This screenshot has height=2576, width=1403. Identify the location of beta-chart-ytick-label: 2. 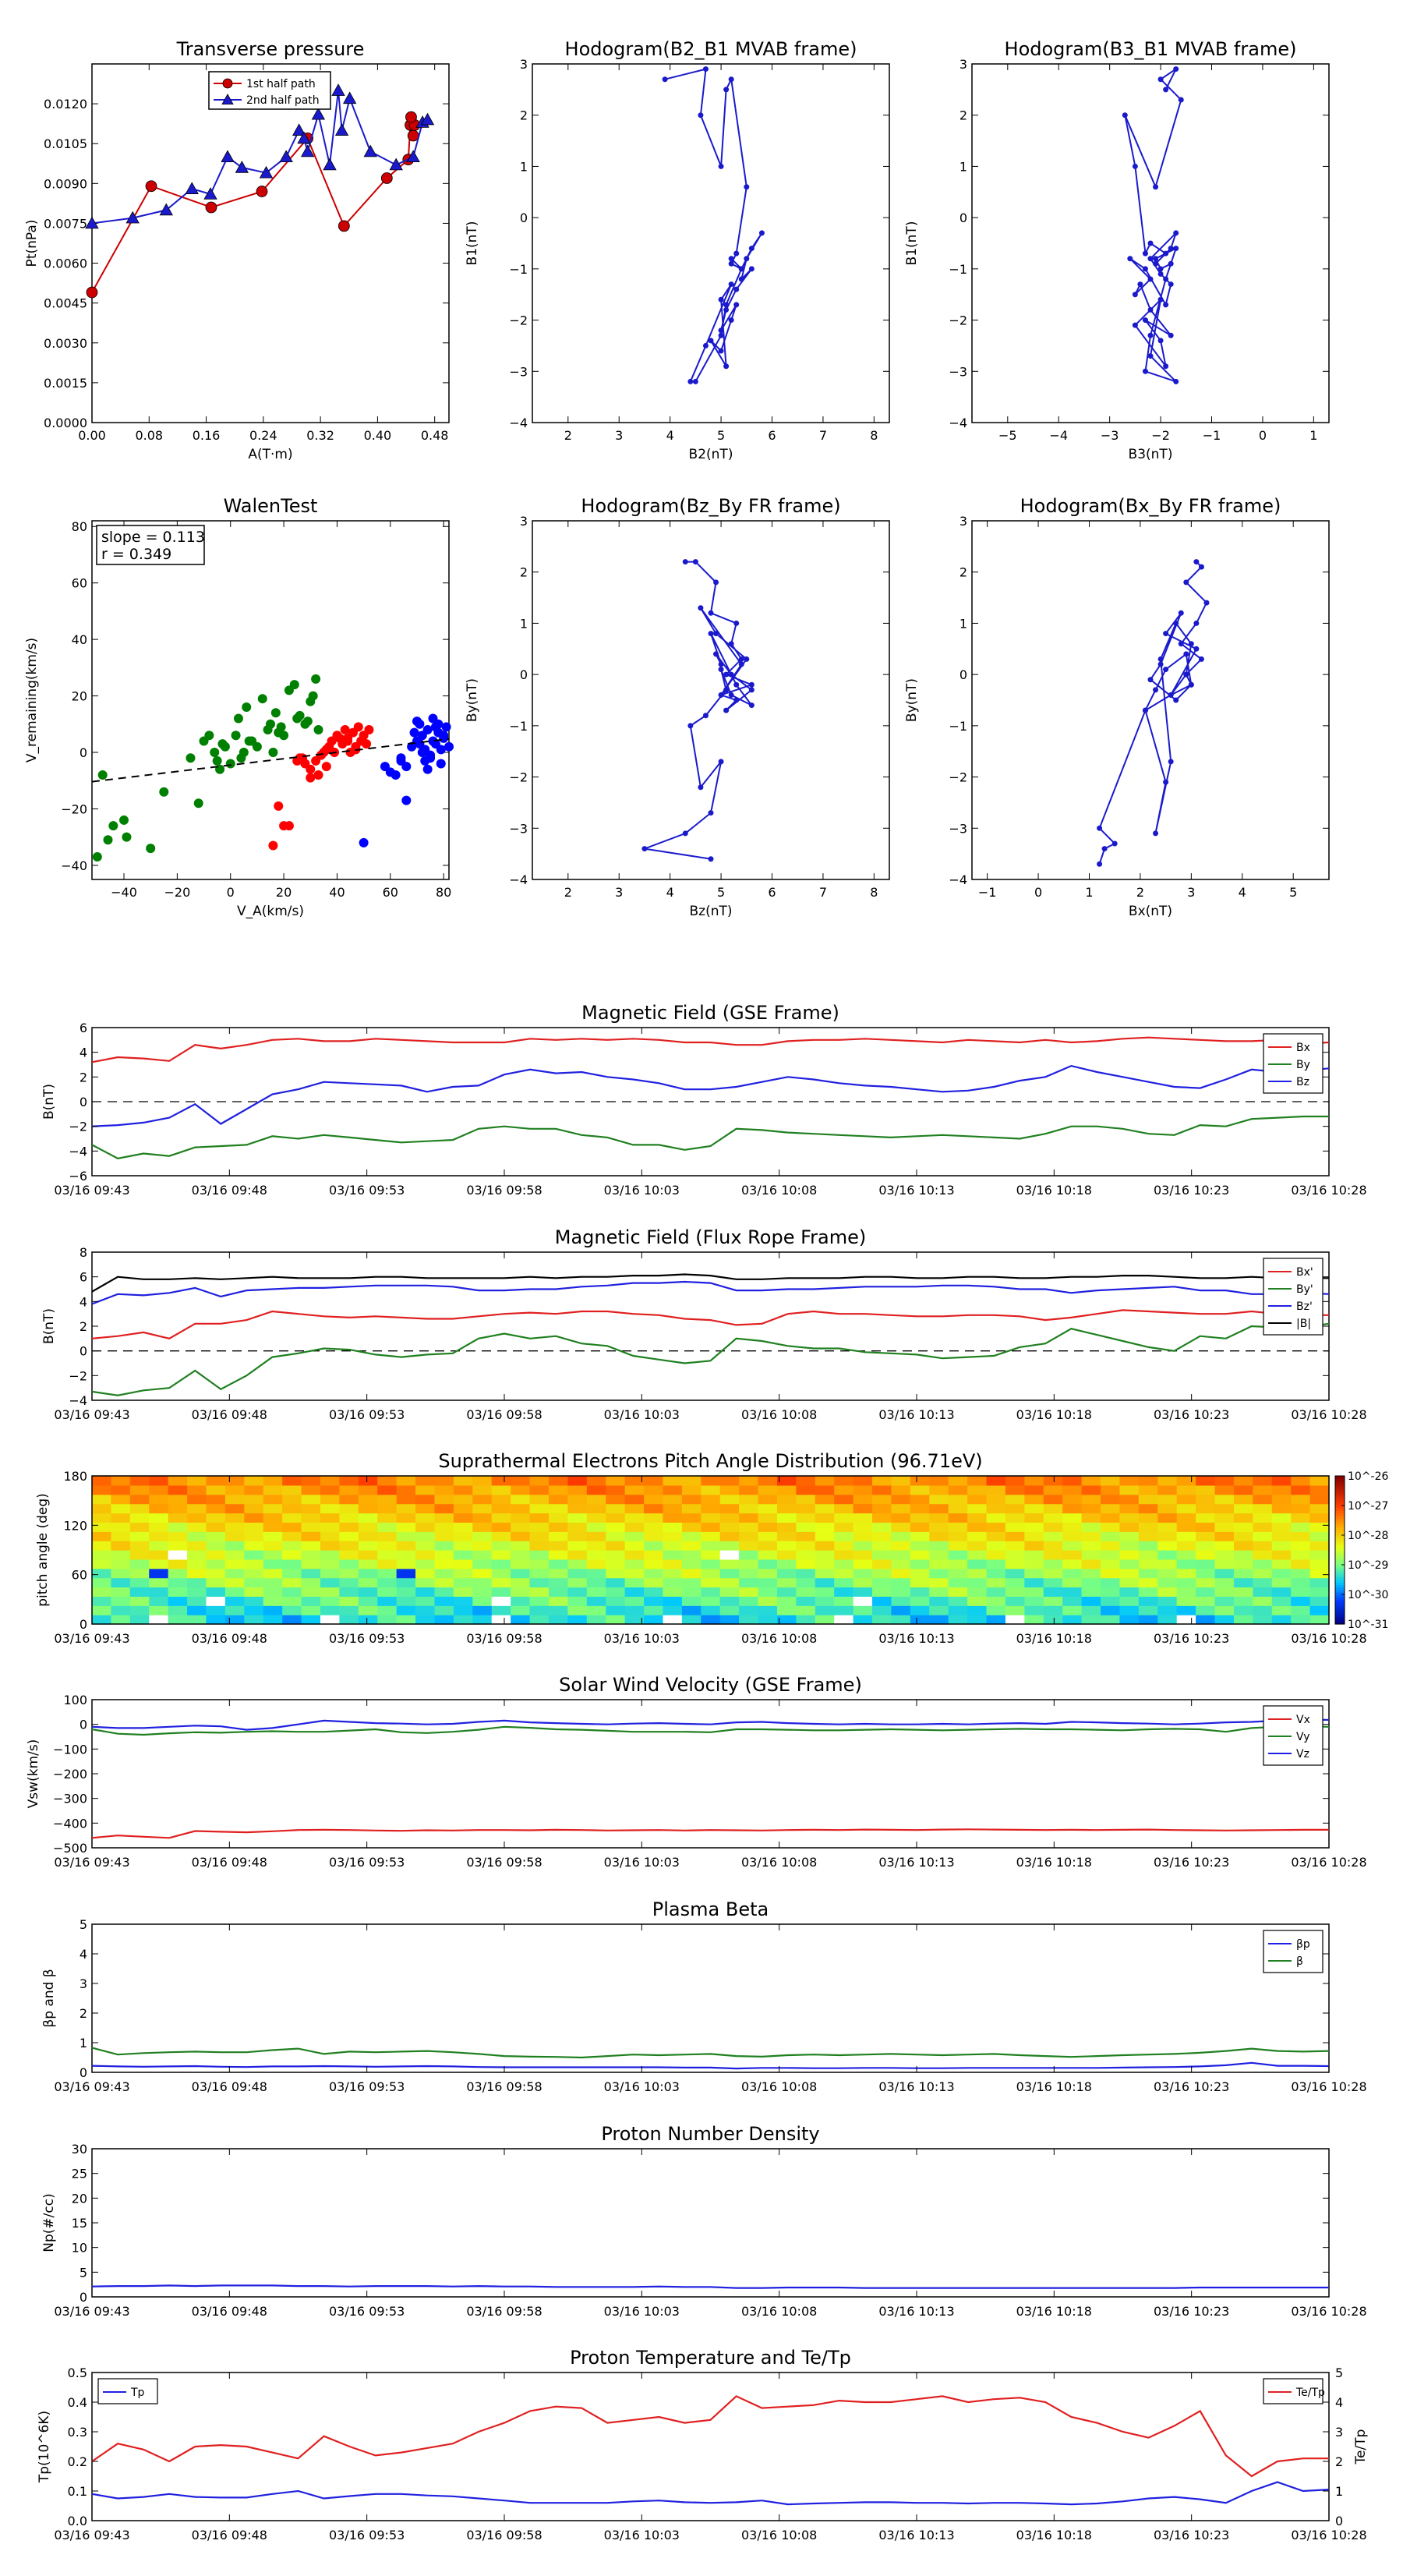
(83, 2013).